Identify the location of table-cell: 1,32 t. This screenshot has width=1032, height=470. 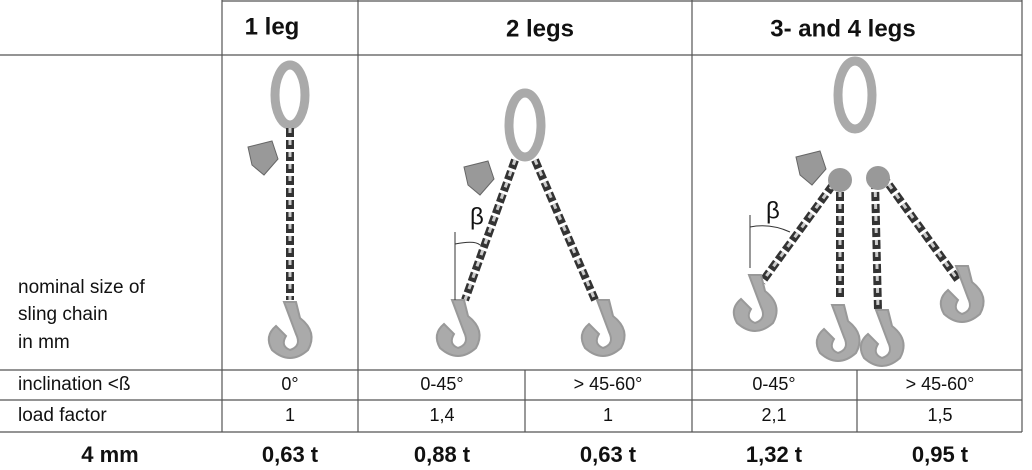
(774, 454).